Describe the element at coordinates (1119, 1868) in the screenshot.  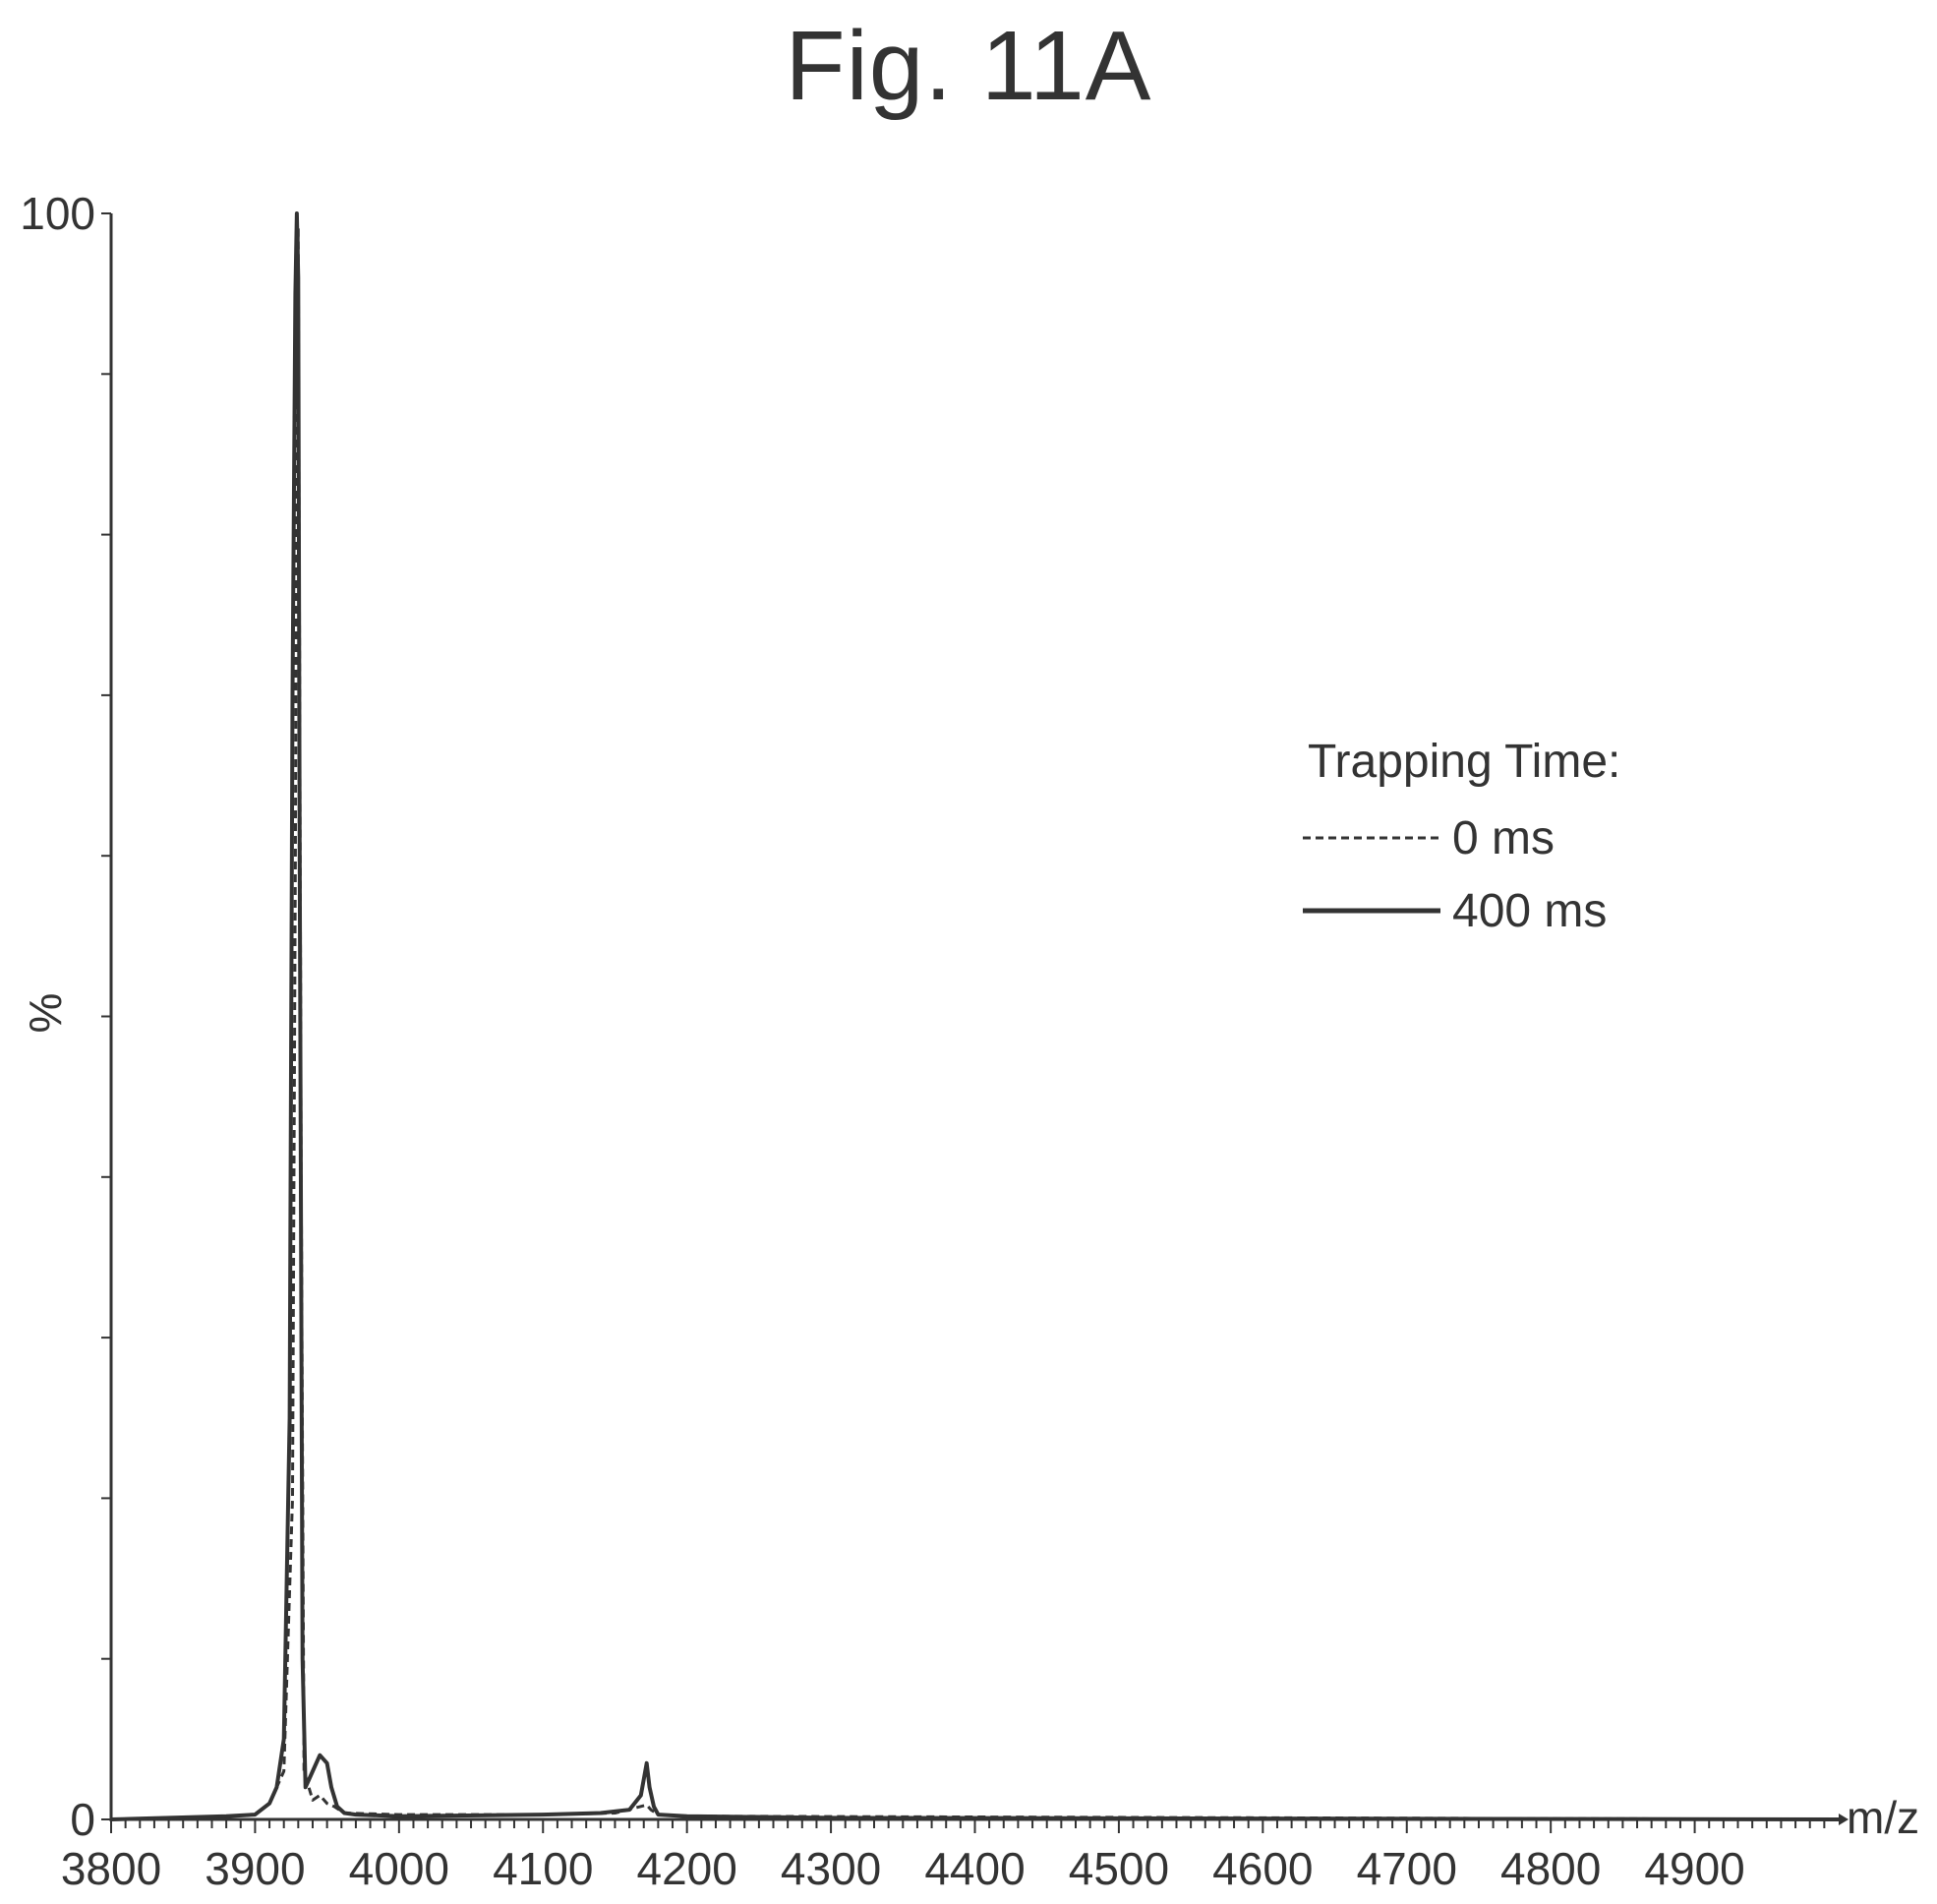
I see `x-tick-label: 4500` at that location.